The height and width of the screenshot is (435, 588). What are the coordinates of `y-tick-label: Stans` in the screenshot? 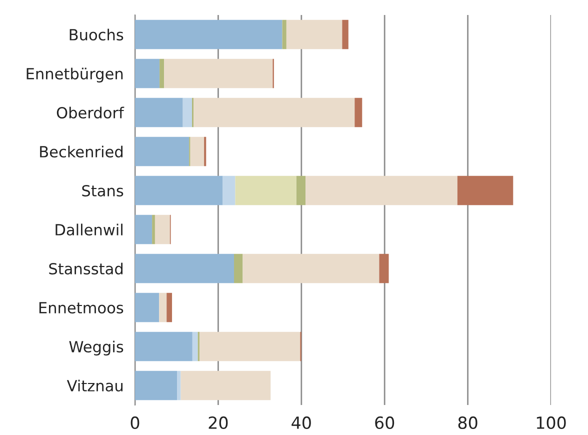 It's located at (103, 190).